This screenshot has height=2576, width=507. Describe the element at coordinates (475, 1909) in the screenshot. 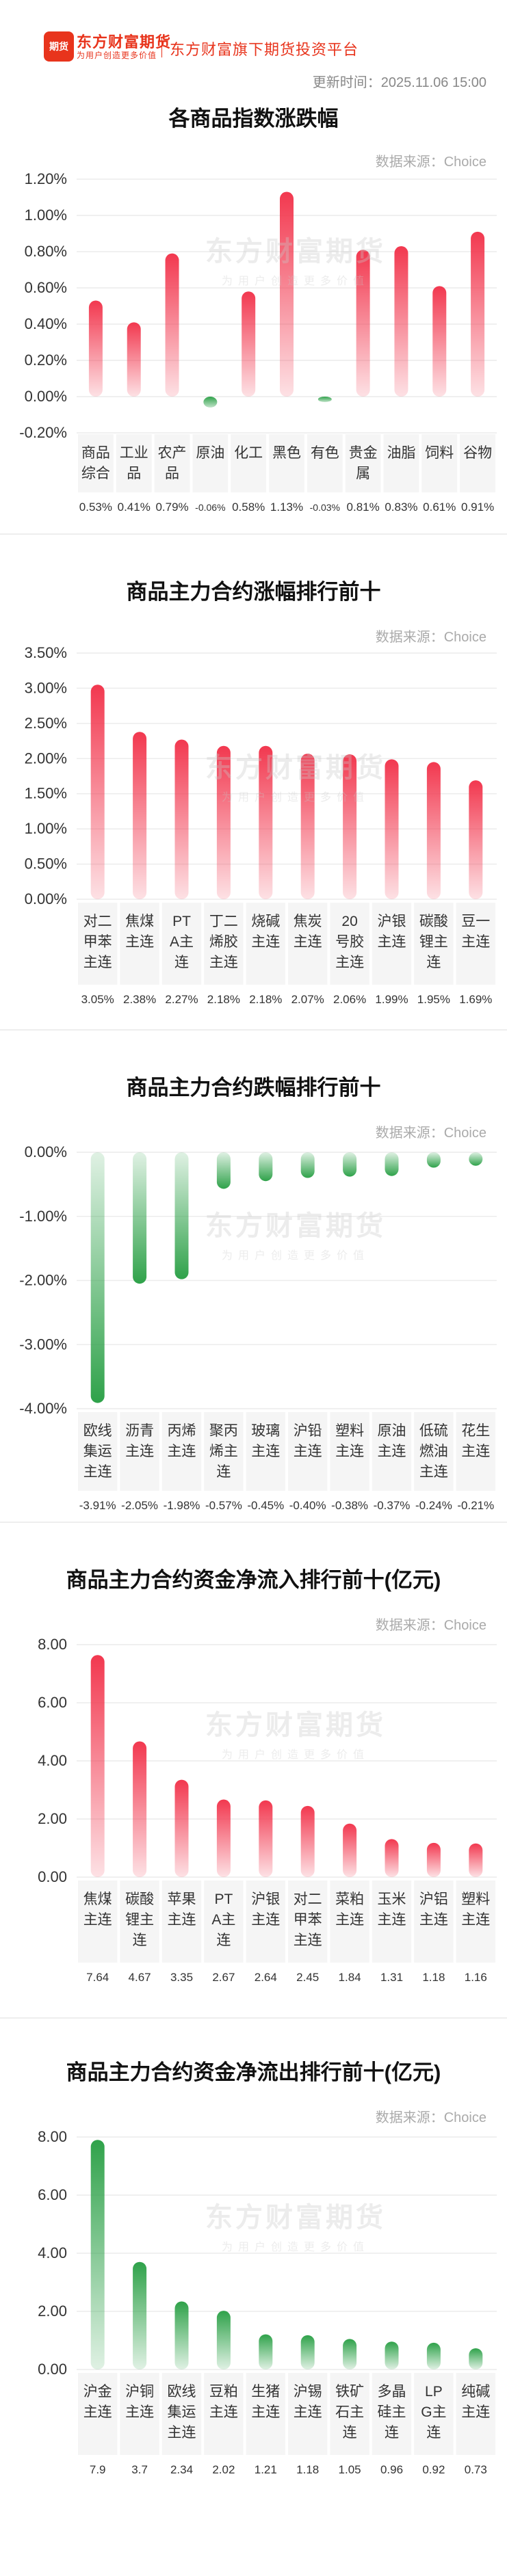

I see `category-label: 塑料主连` at that location.